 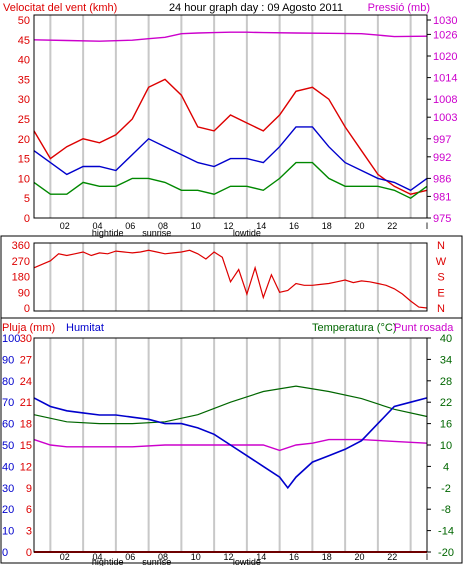 I want to click on wind-tick-label: 45, so click(x=24, y=41).